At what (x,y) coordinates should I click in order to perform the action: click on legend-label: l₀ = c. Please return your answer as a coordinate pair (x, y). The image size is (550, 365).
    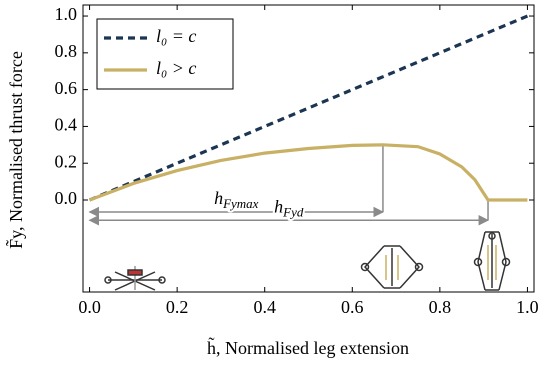
    Looking at the image, I should click on (176, 36).